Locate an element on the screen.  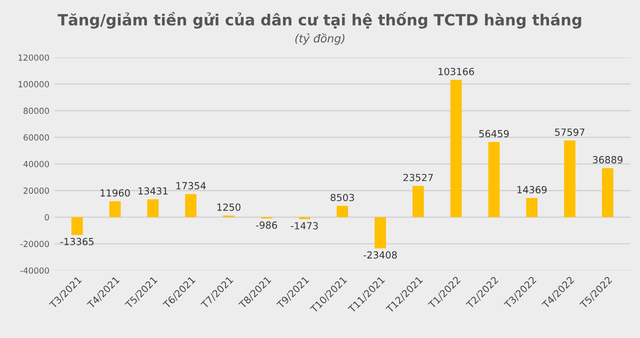
data-label: 14369 is located at coordinates (532, 190).